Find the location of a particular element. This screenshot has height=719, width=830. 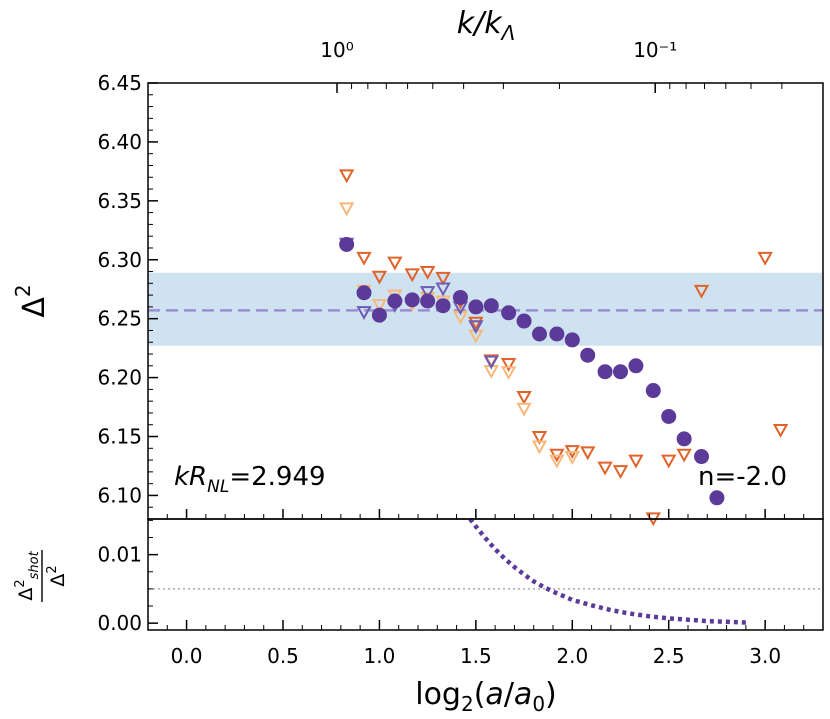

y-tick-label: 6.30 is located at coordinates (119, 260).